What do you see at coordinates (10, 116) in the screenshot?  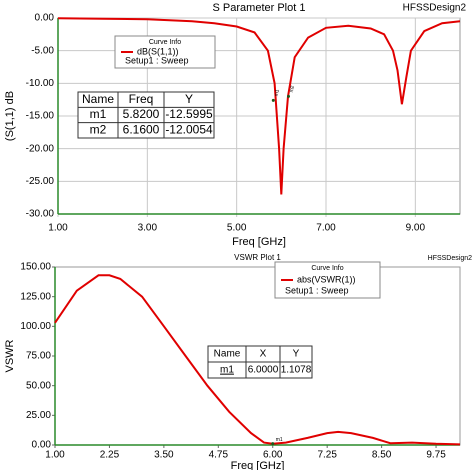 I see `y-axis-title: (S(1,1) dB` at bounding box center [10, 116].